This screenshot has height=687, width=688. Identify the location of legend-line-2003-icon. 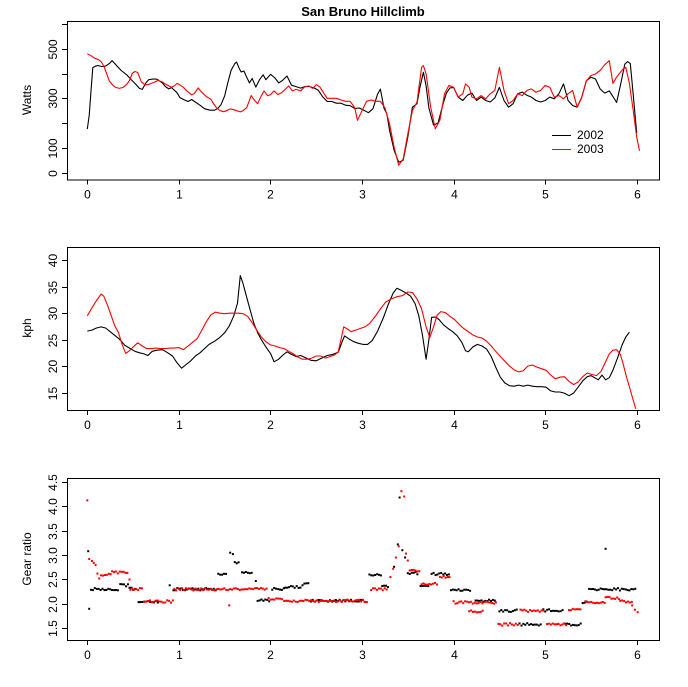
(561, 149).